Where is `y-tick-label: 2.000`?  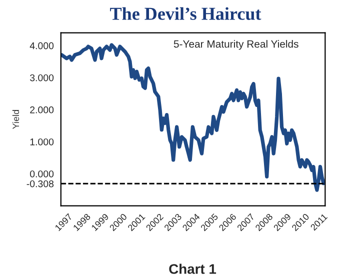
y-tick-label: 2.000 is located at coordinates (42, 110).